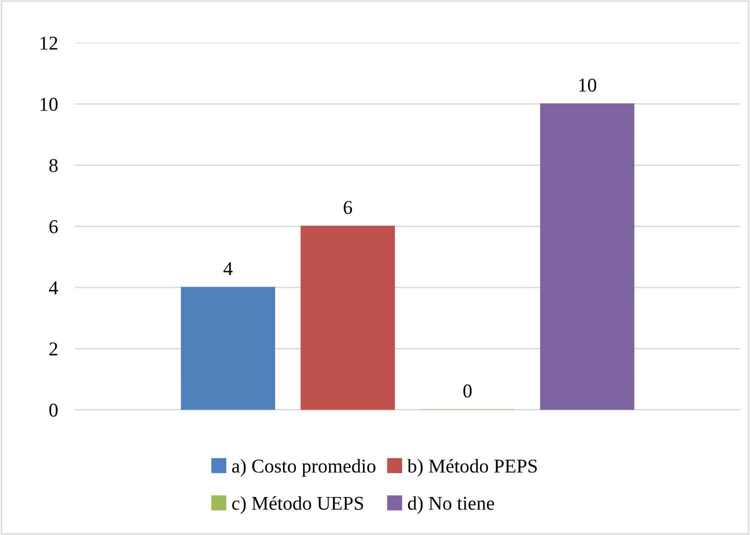  Describe the element at coordinates (472, 467) in the screenshot. I see `legend-label: b) Método PEPS` at that location.